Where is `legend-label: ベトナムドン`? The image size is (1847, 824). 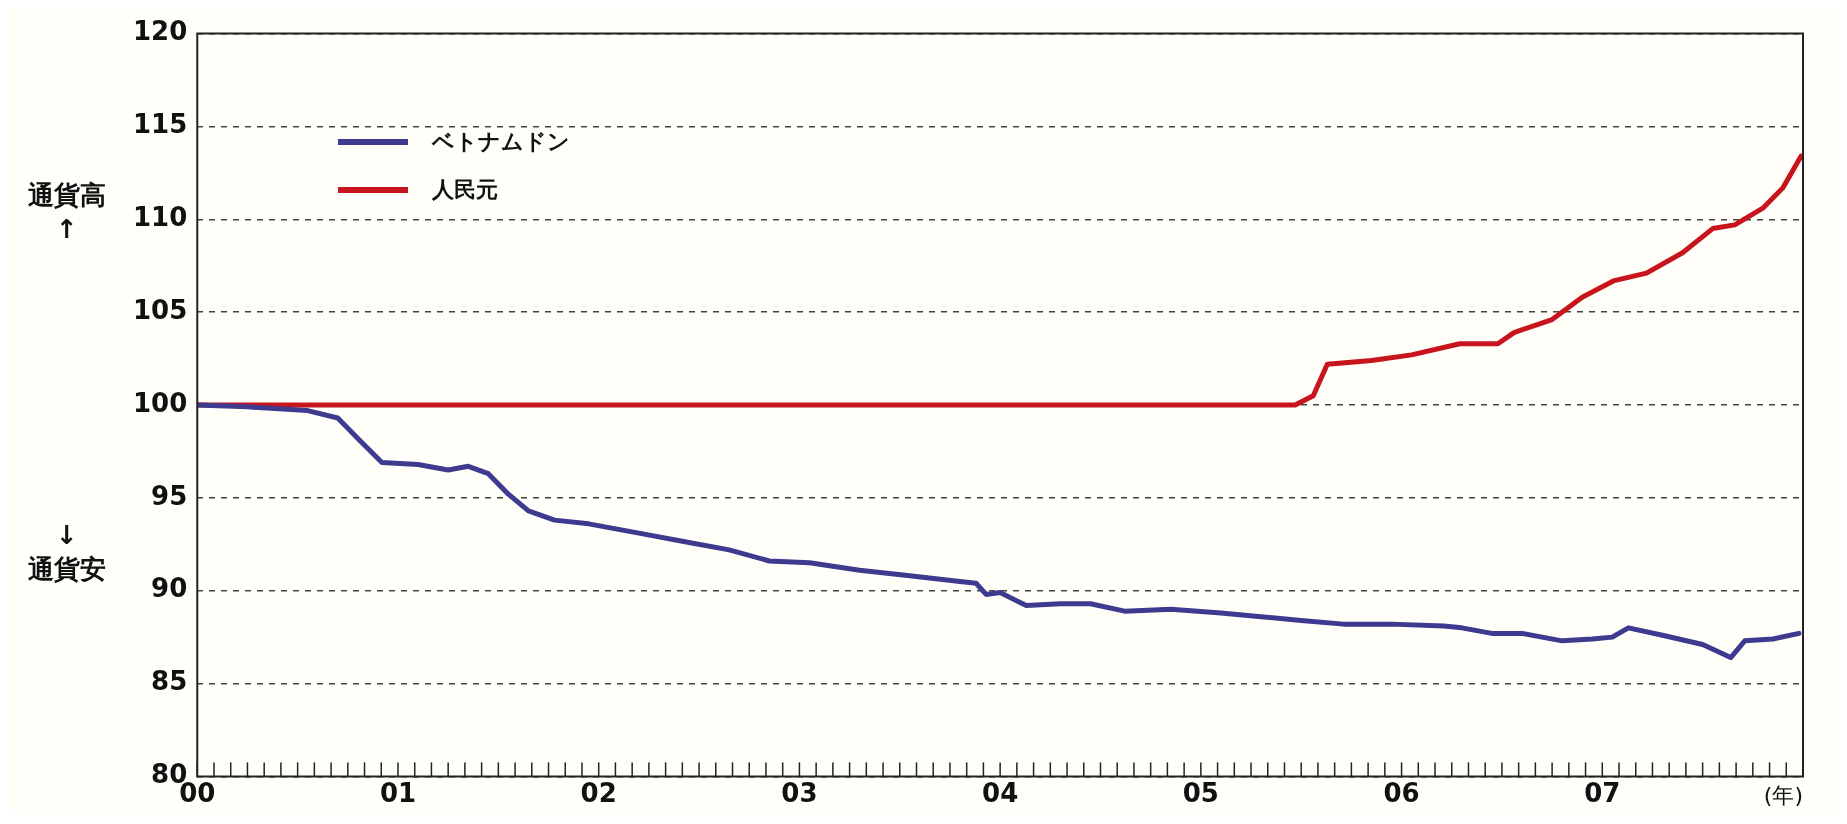
legend-label: ベトナムドン is located at coordinates (501, 142).